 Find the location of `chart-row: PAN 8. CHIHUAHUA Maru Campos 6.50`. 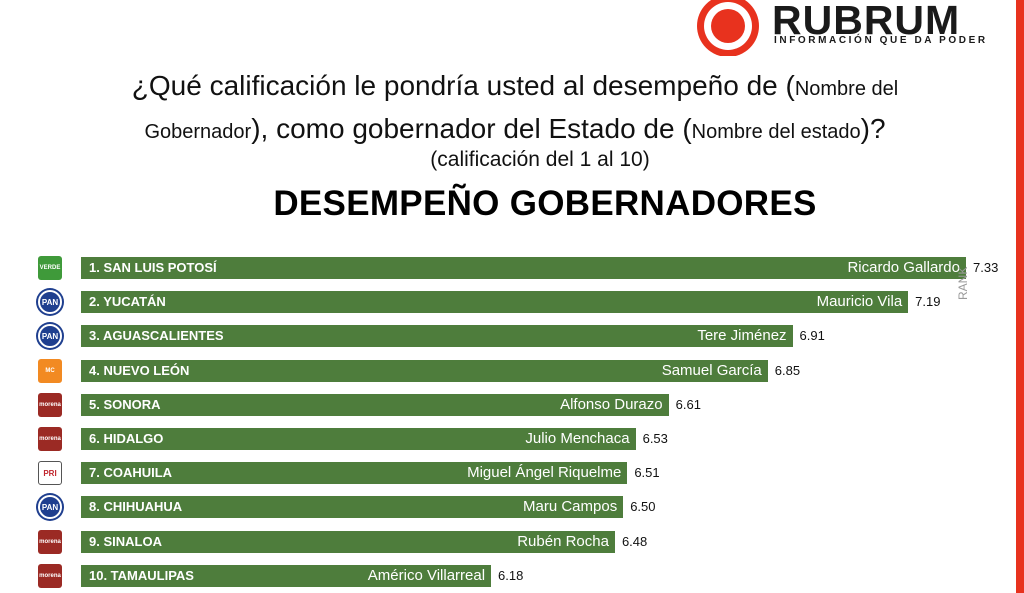

chart-row: PAN 8. CHIHUAHUA Maru Campos 6.50 is located at coordinates (512, 507).